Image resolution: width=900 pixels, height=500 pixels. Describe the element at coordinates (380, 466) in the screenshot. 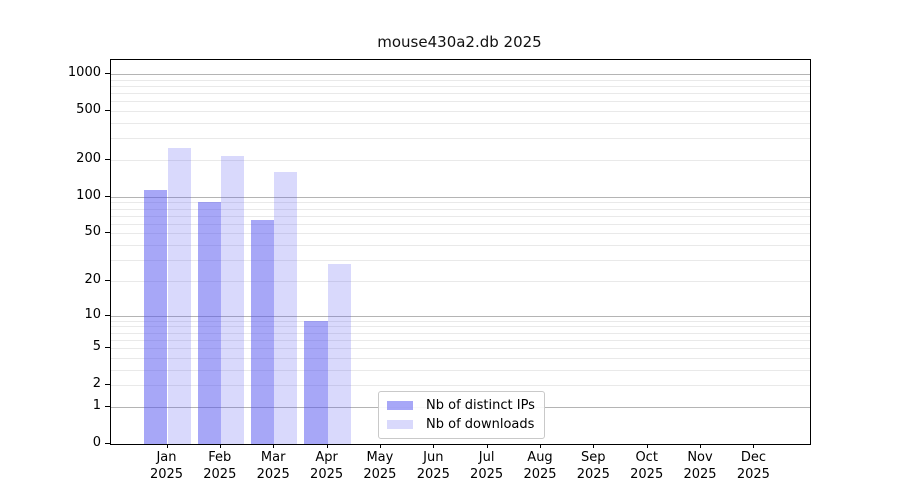

I see `x-tick-label: May 2025` at that location.